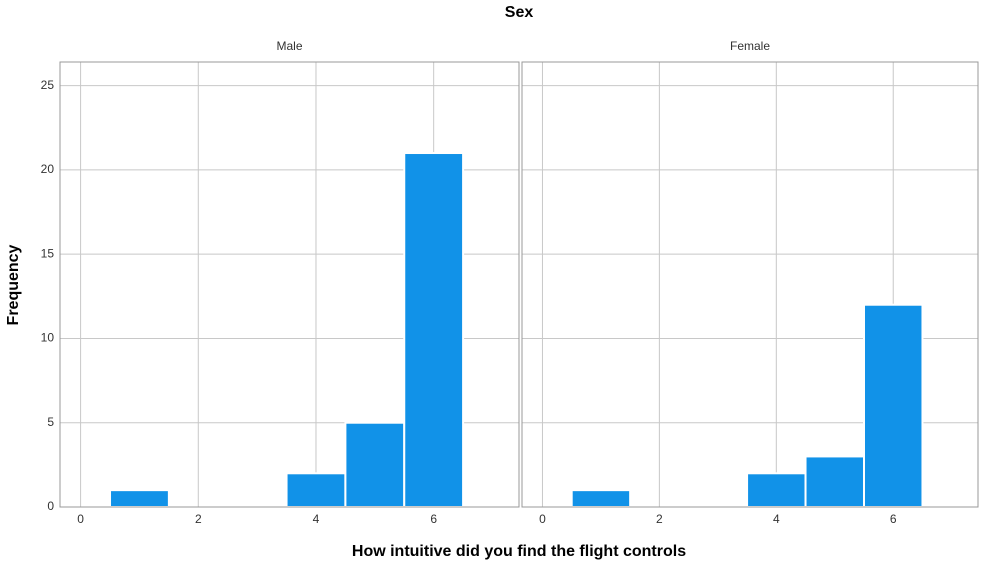  What do you see at coordinates (48, 253) in the screenshot?
I see `y-tick-label: 15` at bounding box center [48, 253].